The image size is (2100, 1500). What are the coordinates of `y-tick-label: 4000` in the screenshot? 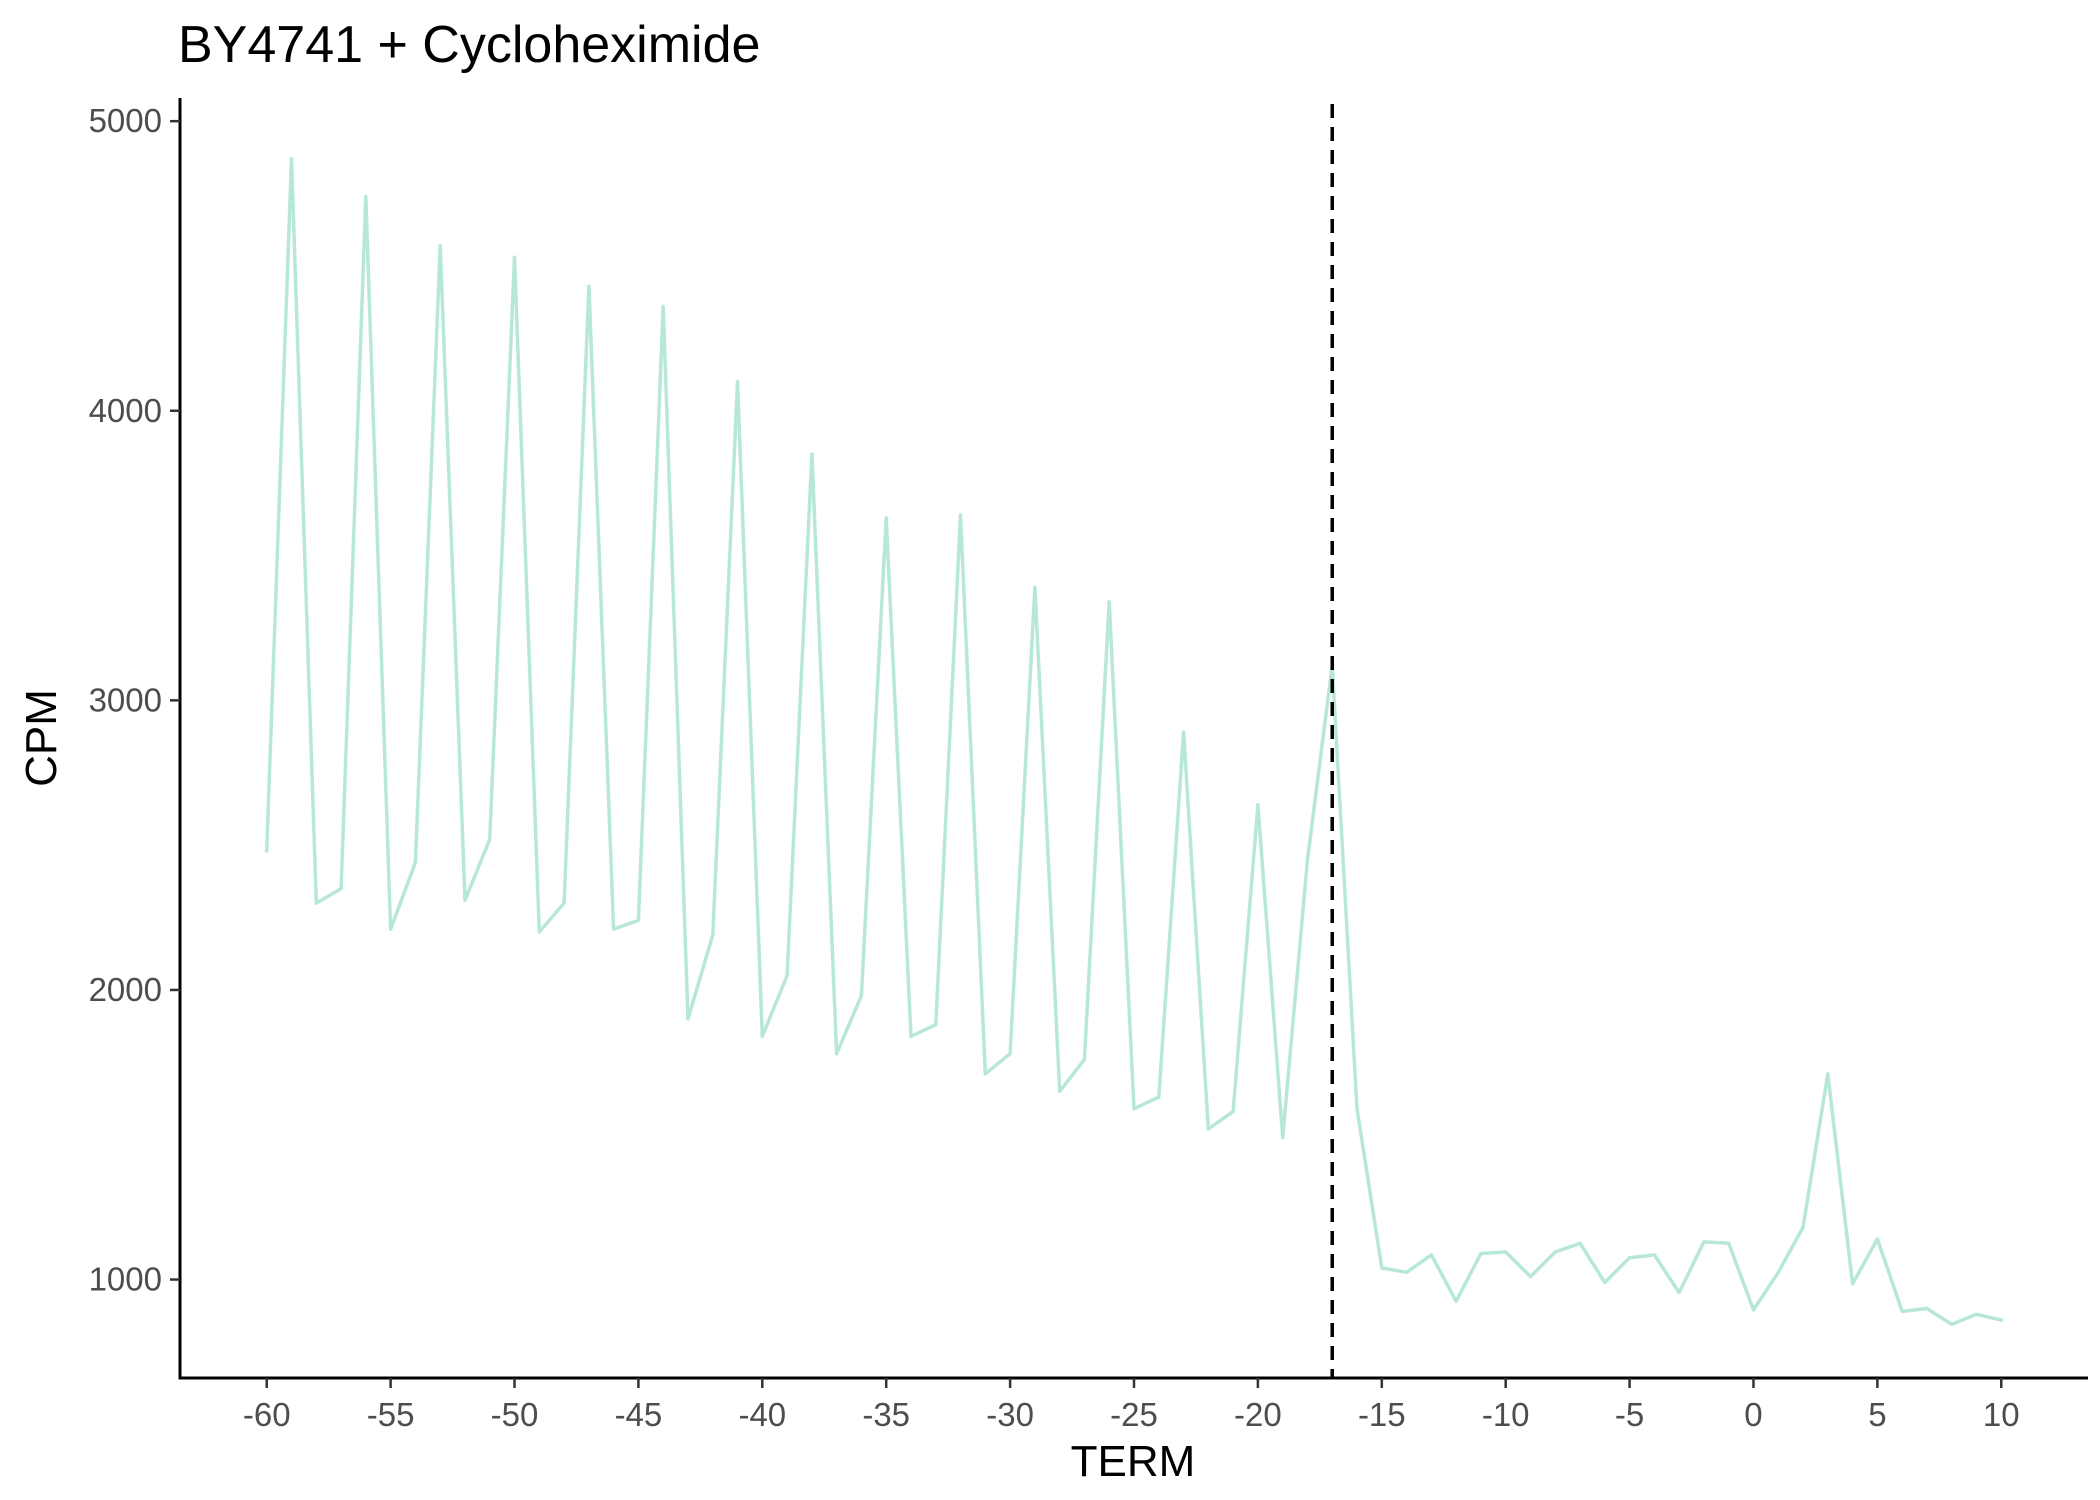 It's located at (125, 410).